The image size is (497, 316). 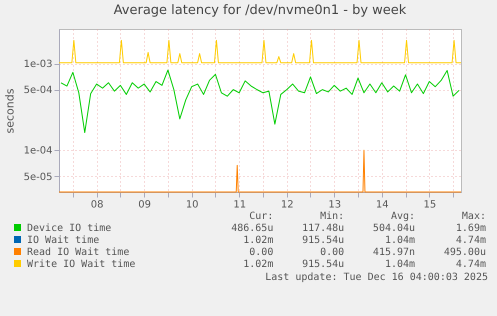 What do you see at coordinates (38, 177) in the screenshot?
I see `y-tick-label: 5e-05` at bounding box center [38, 177].